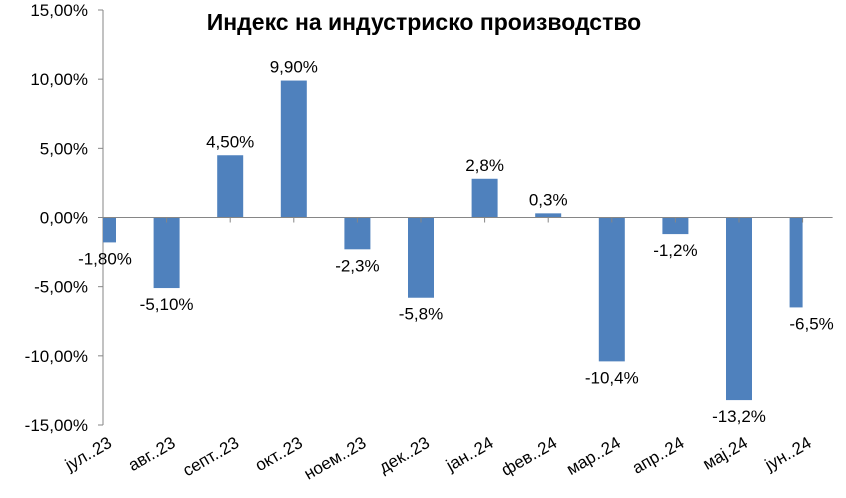 The height and width of the screenshot is (498, 846). I want to click on x-tick-label: фев..24, so click(529, 456).